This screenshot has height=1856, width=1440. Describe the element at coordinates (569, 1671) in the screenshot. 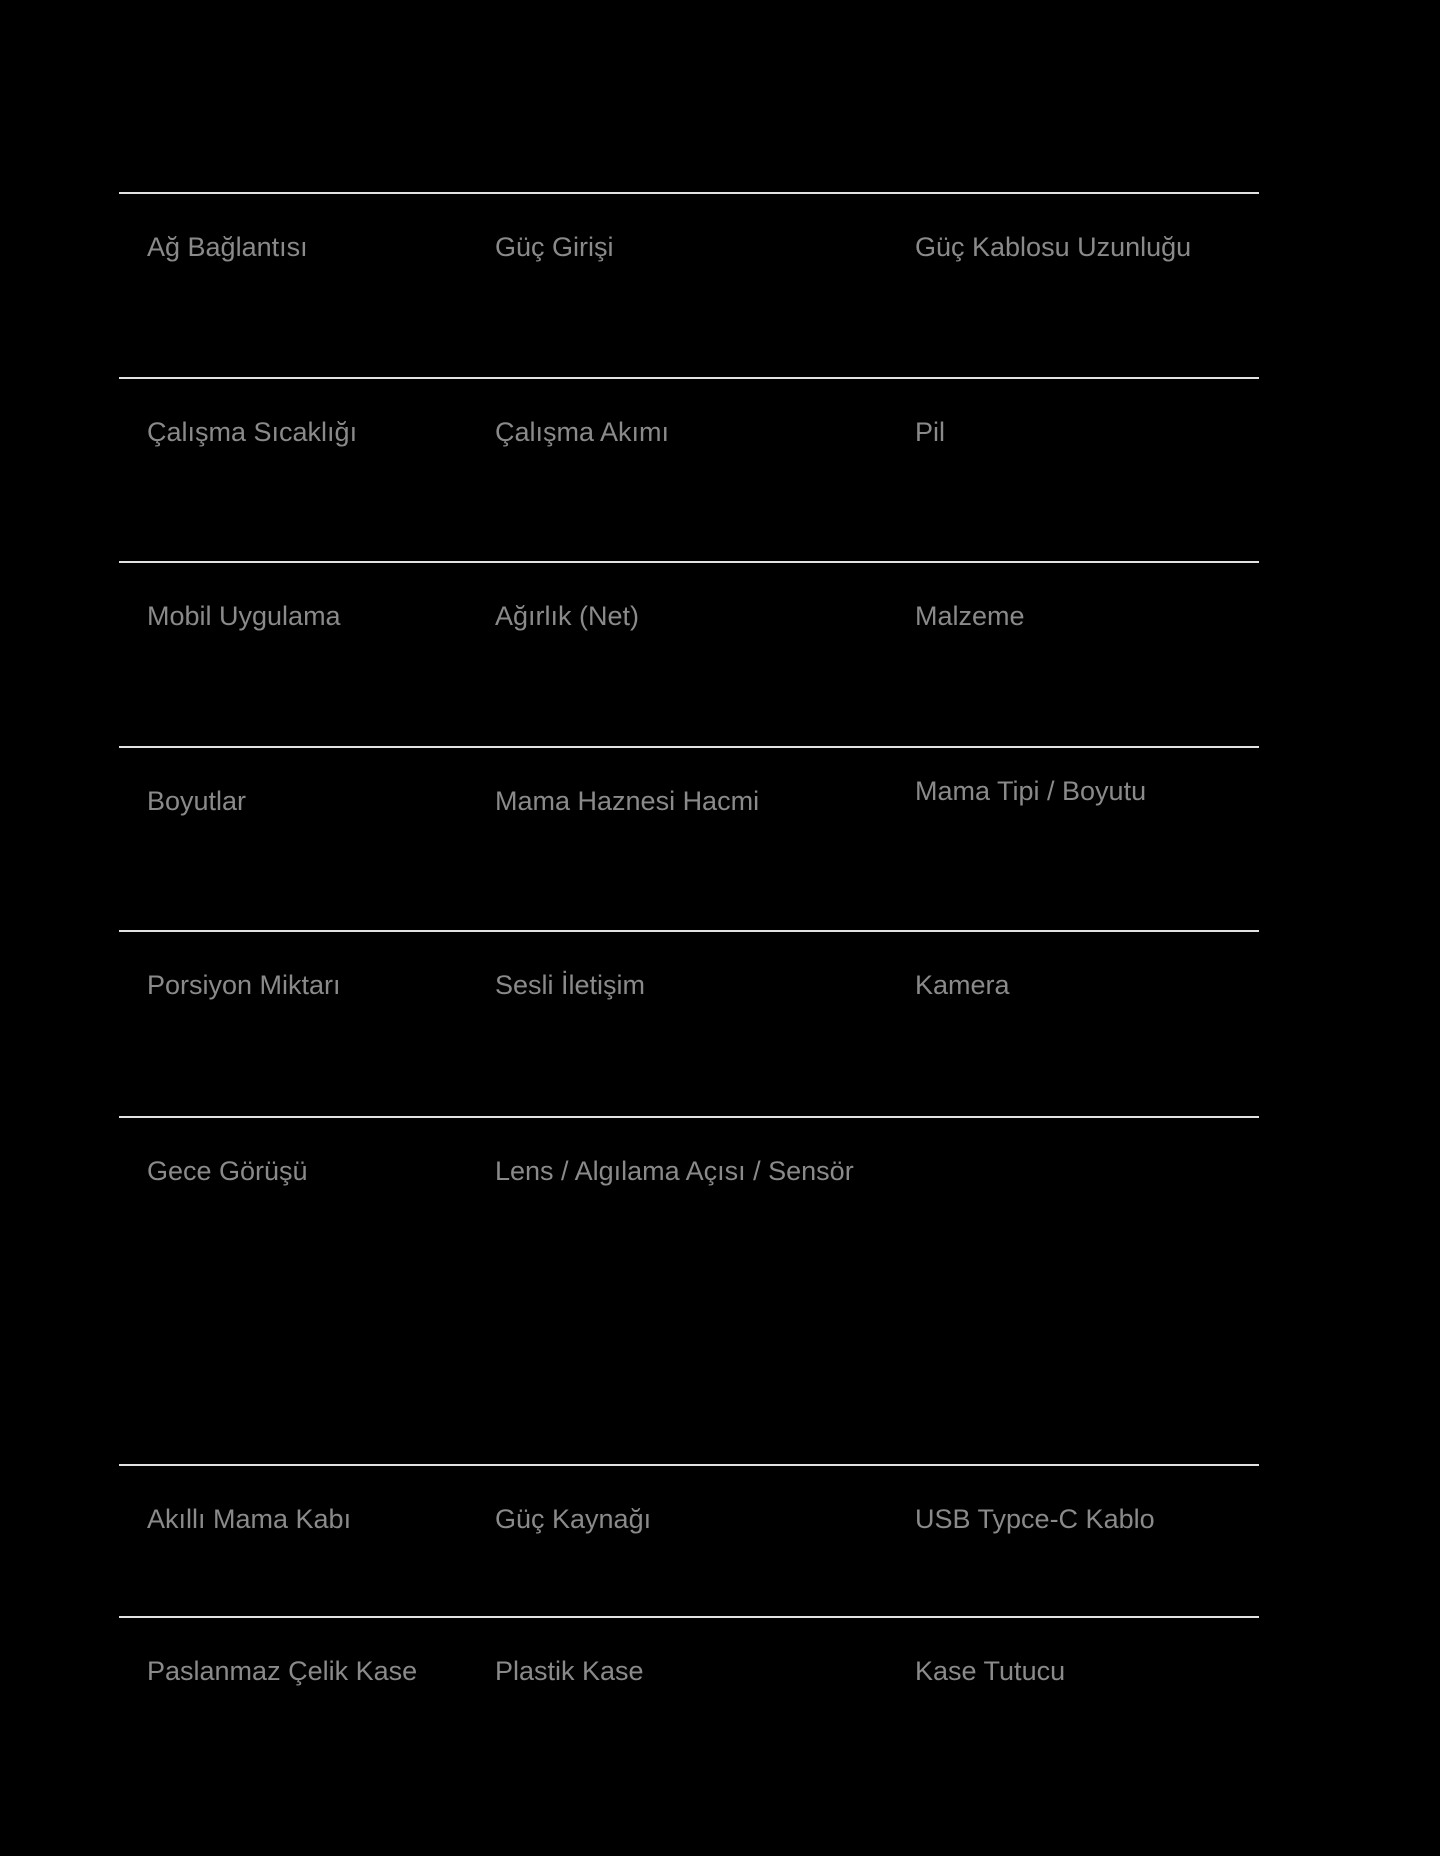

I see `spec-label: Plastik Kase` at that location.